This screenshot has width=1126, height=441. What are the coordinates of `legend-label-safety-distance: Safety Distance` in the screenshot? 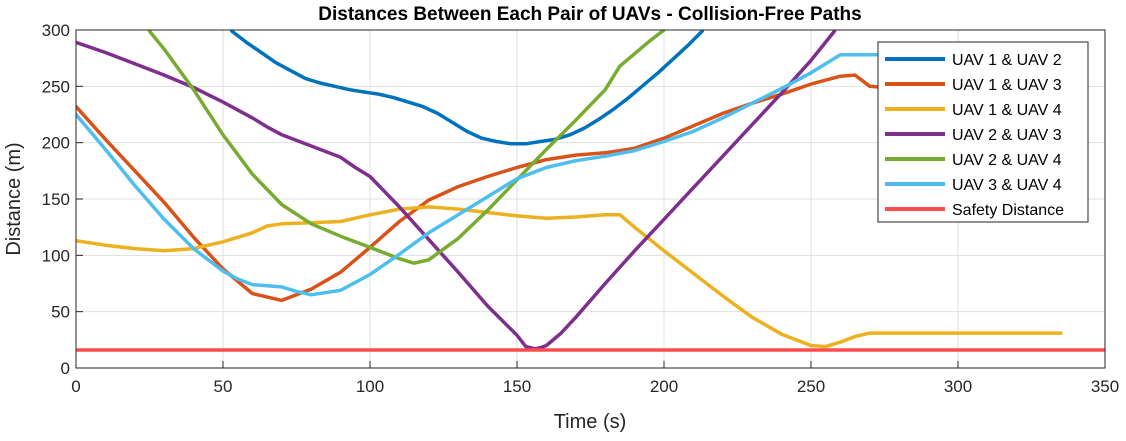 It's located at (1008, 210).